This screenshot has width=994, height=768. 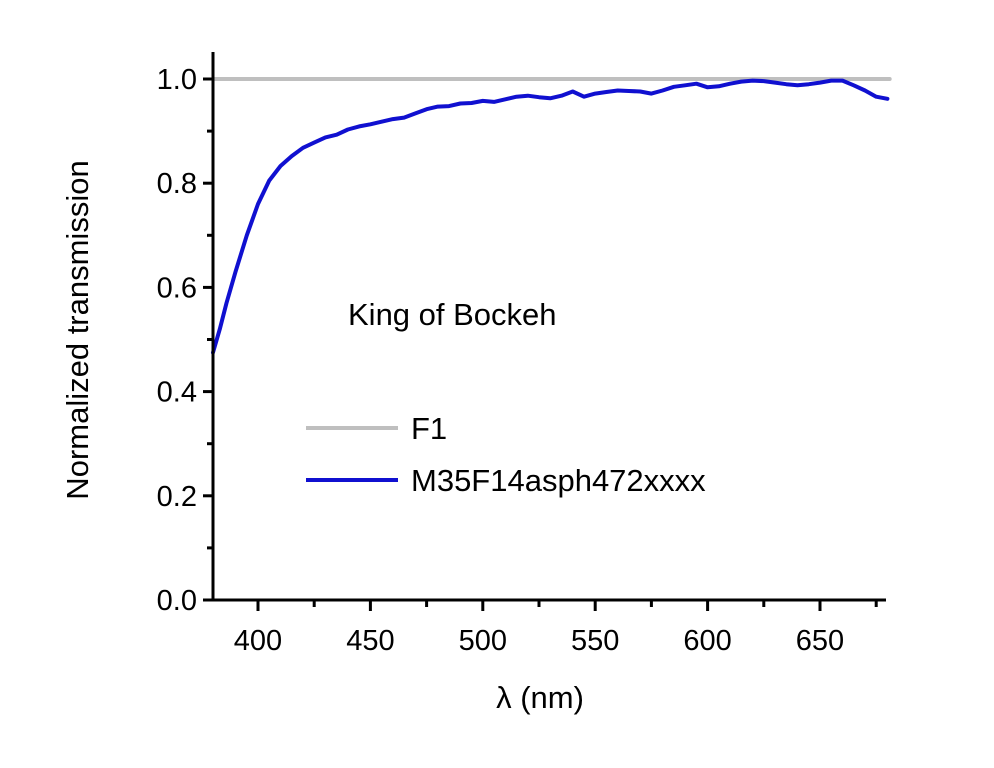 What do you see at coordinates (483, 641) in the screenshot?
I see `x-tick-label: 500` at bounding box center [483, 641].